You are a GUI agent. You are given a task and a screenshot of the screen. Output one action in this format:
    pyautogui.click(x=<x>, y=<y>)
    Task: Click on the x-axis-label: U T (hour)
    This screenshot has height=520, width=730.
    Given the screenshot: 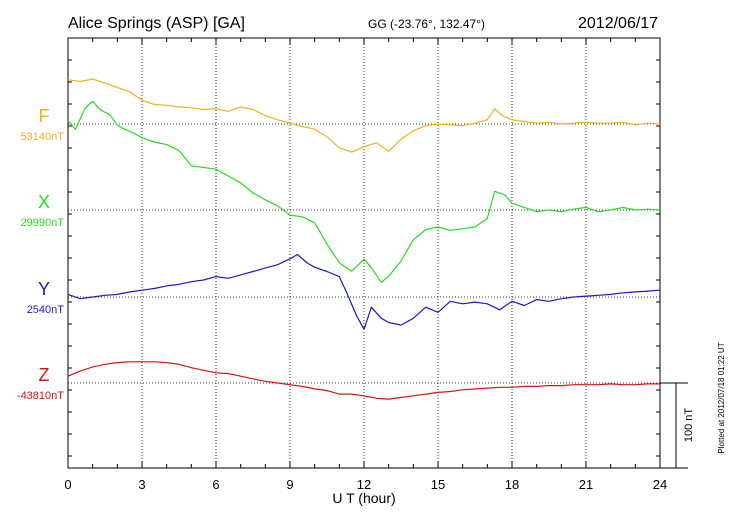 What is the action you would take?
    pyautogui.click(x=363, y=498)
    